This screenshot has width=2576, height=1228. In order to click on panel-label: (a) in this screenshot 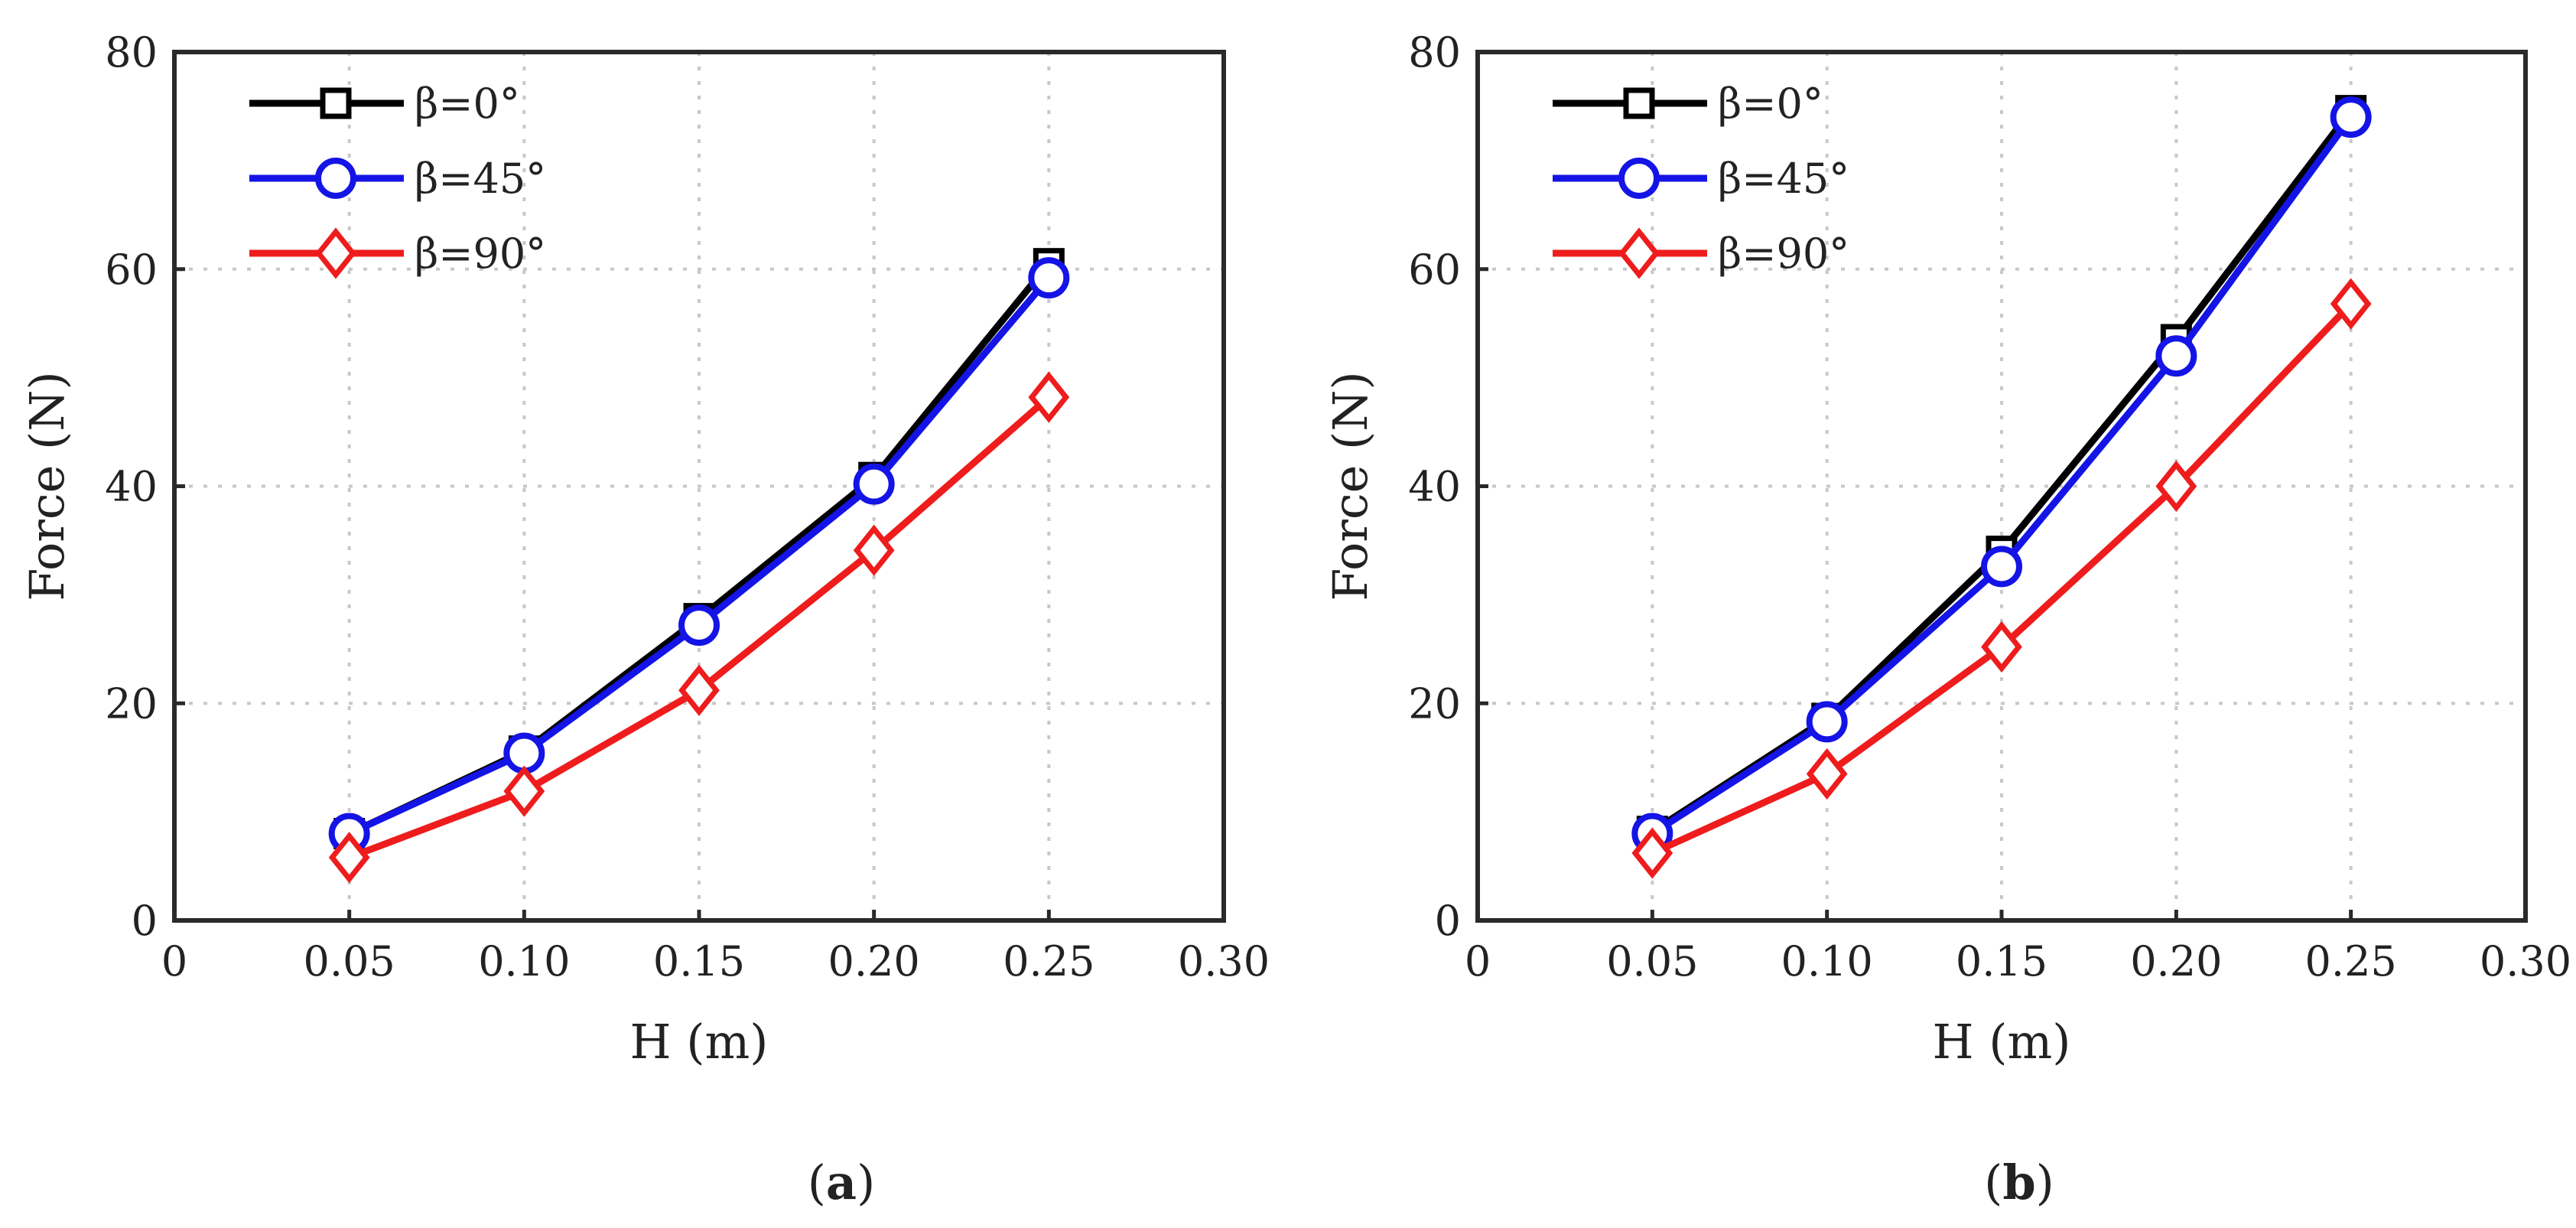, I will do `click(842, 1182)`.